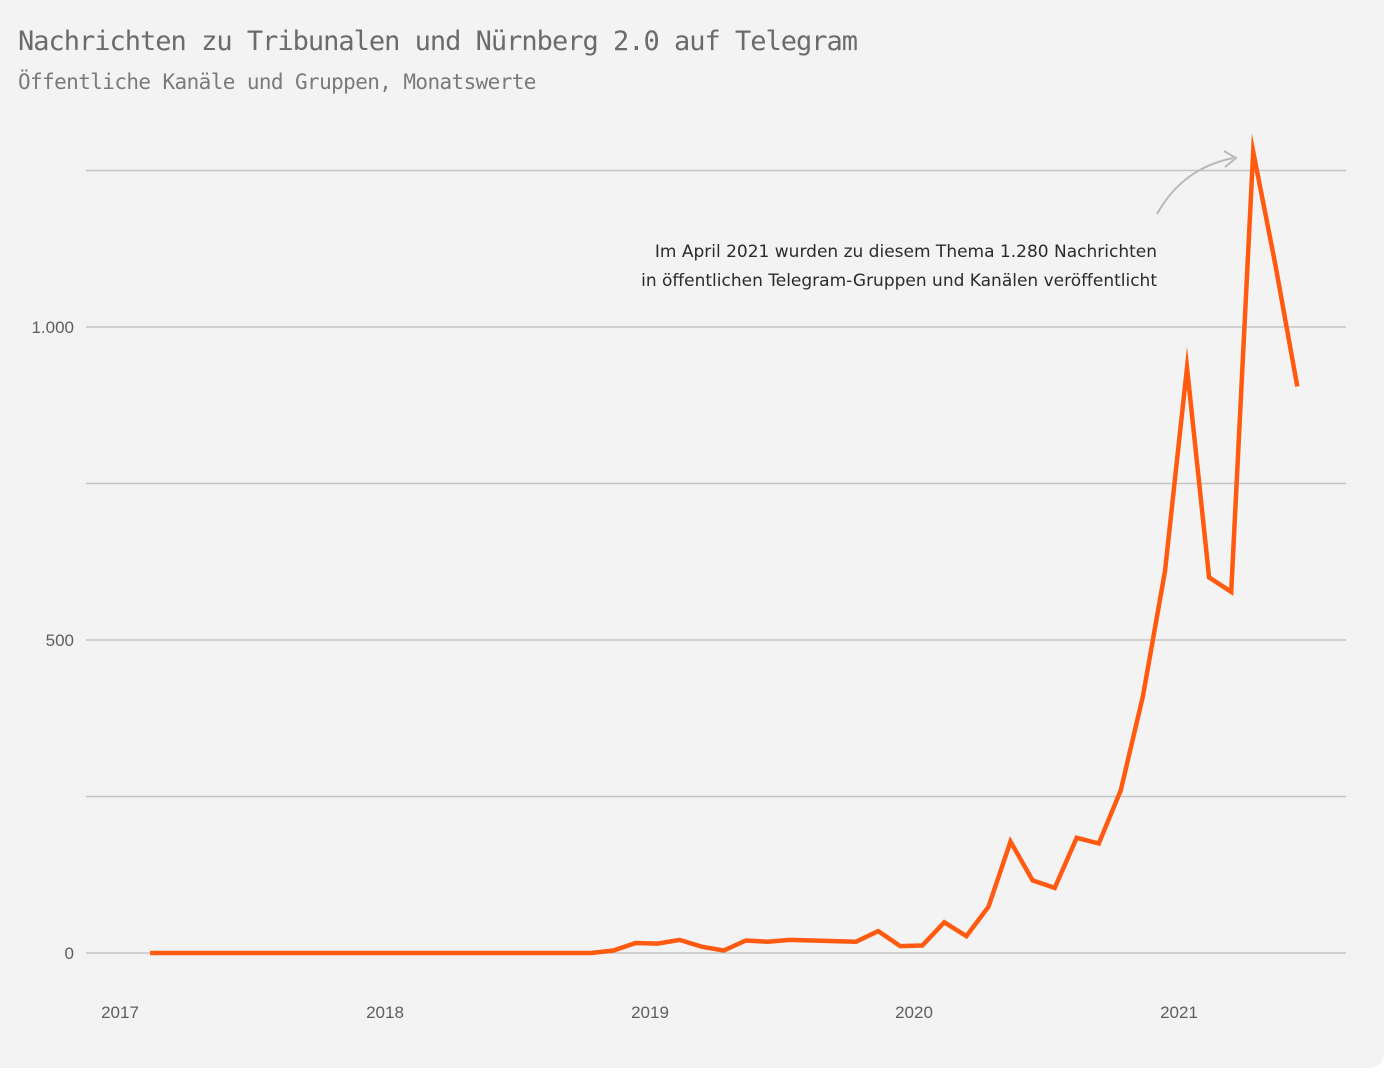  I want to click on annotation-arrowhead, so click(1230, 159).